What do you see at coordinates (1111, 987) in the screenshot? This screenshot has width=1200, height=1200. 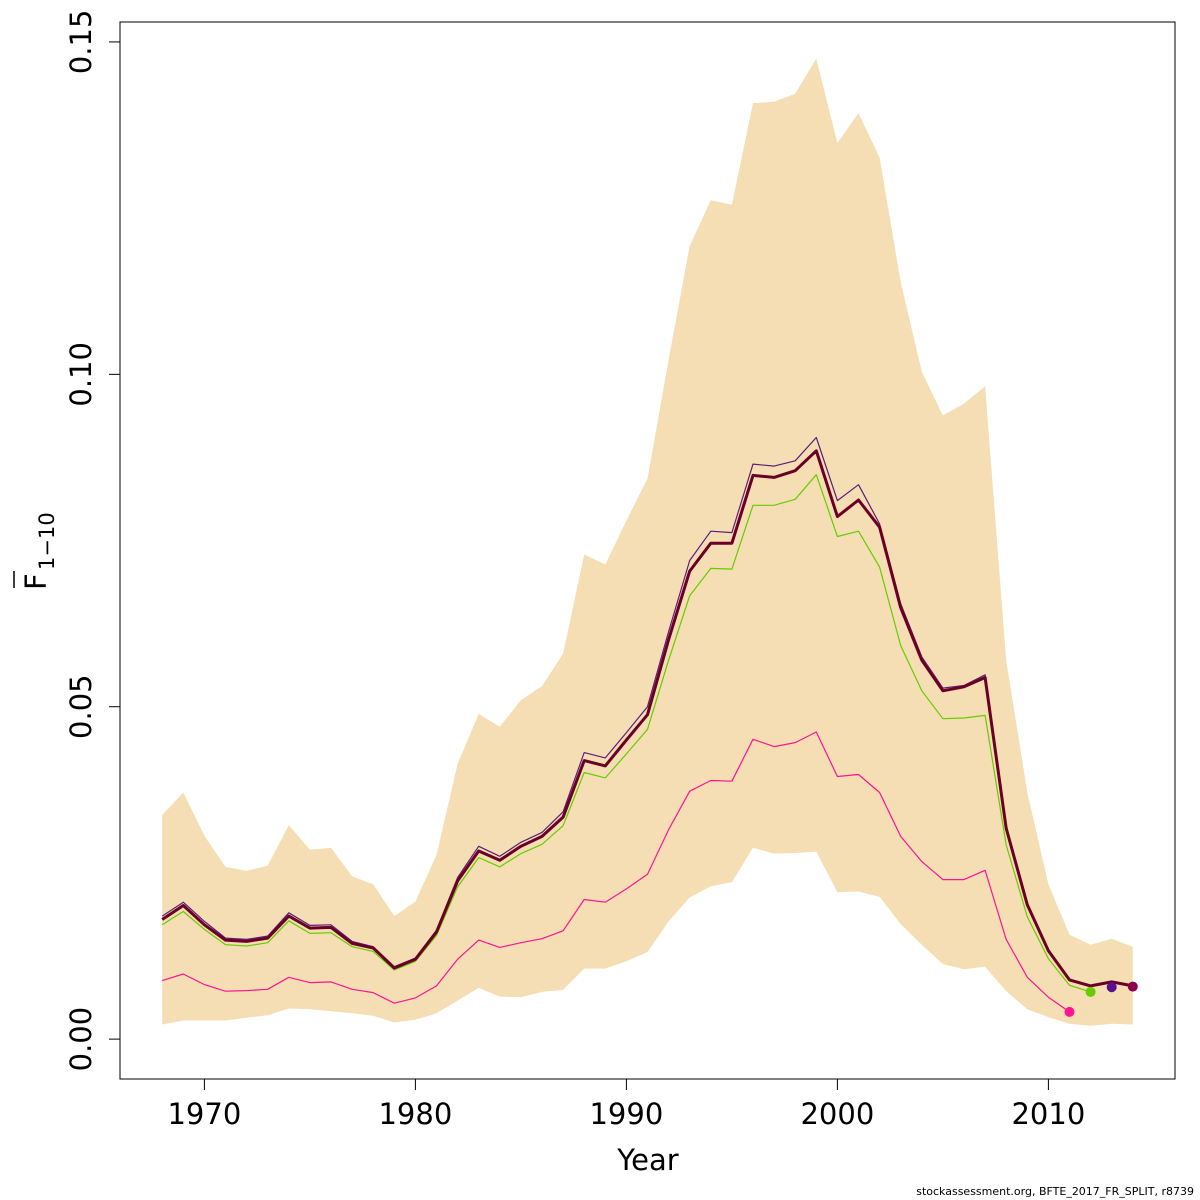 I see `end-point-2013` at bounding box center [1111, 987].